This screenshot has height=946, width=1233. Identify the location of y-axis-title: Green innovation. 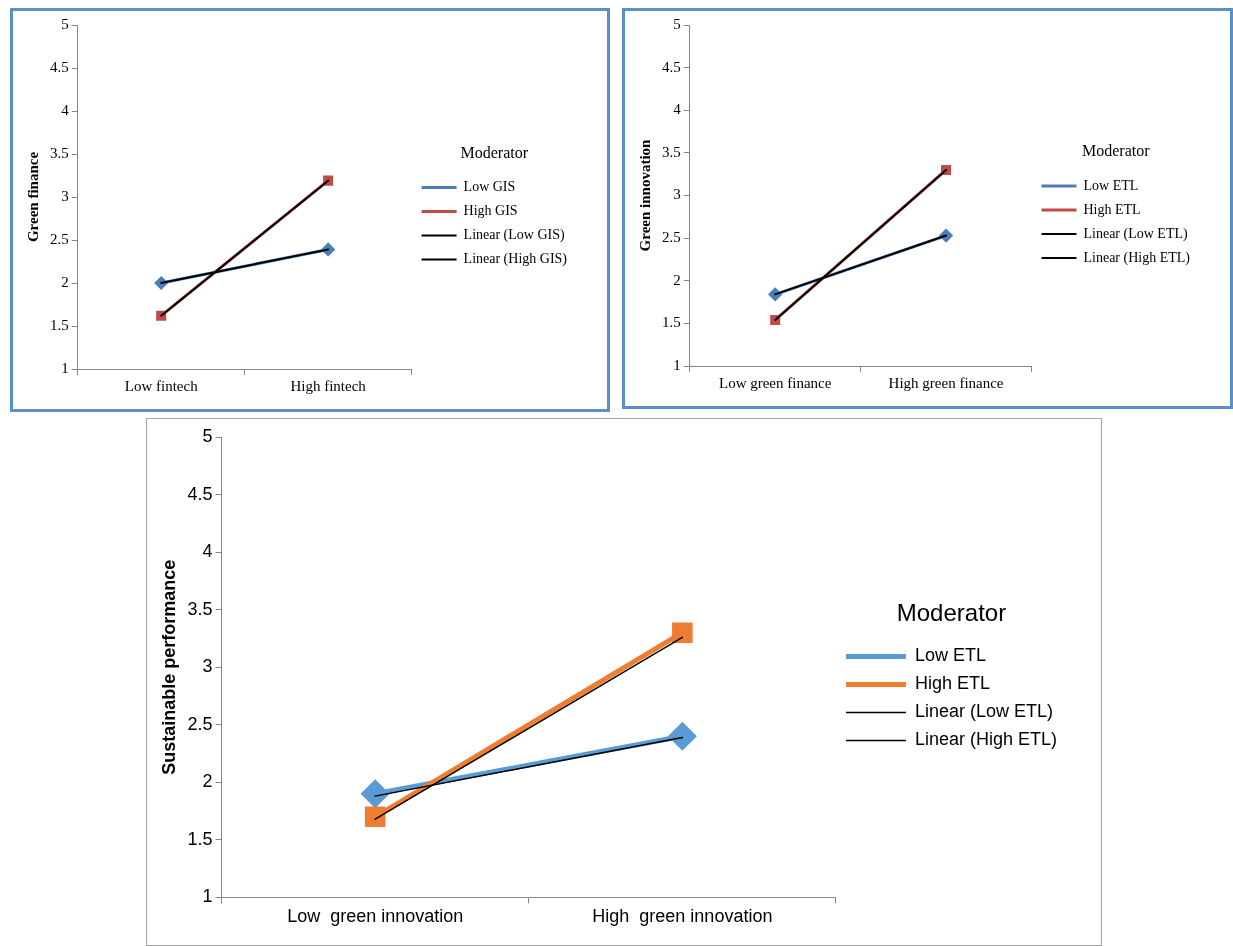
(644, 195).